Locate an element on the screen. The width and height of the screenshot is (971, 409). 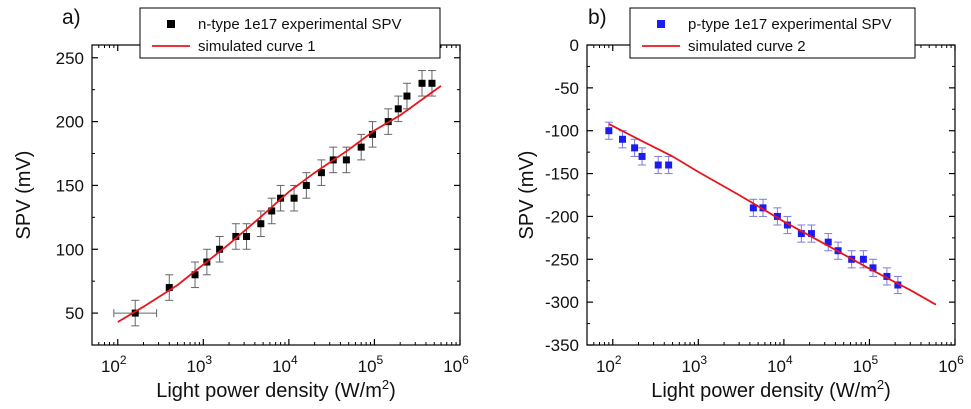
chart-b-xtick-label: 10⁶ is located at coordinates (951, 364).